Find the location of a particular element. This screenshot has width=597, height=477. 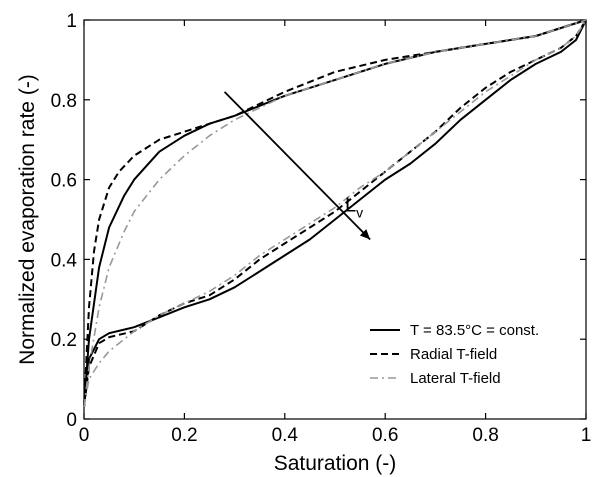

x-tick-label: 1 is located at coordinates (586, 435).